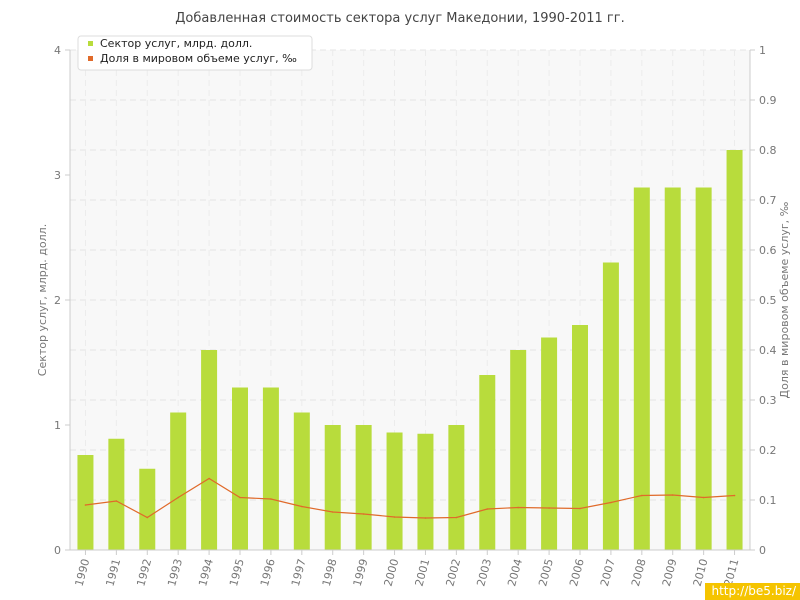 The image size is (800, 600). I want to click on y-axis-left-ticks: 0 1 2 3 4, so click(62, 300).